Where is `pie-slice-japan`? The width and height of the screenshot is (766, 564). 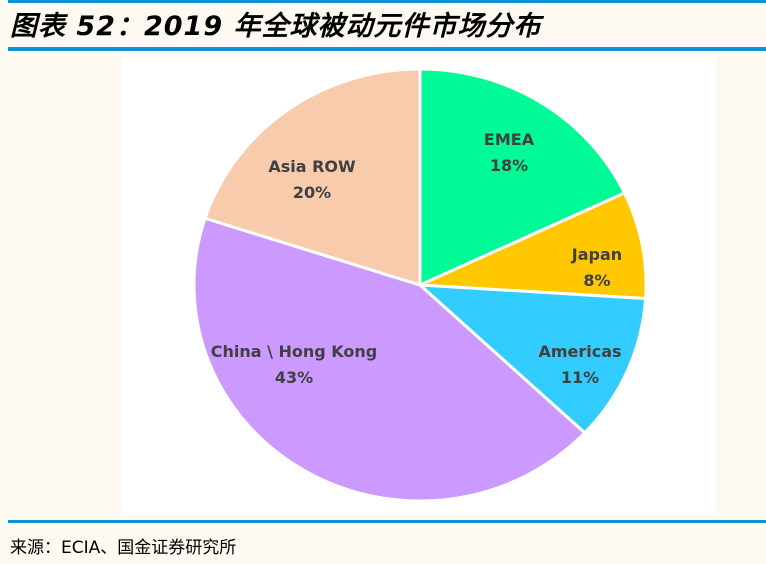 pie-slice-japan is located at coordinates (533, 246).